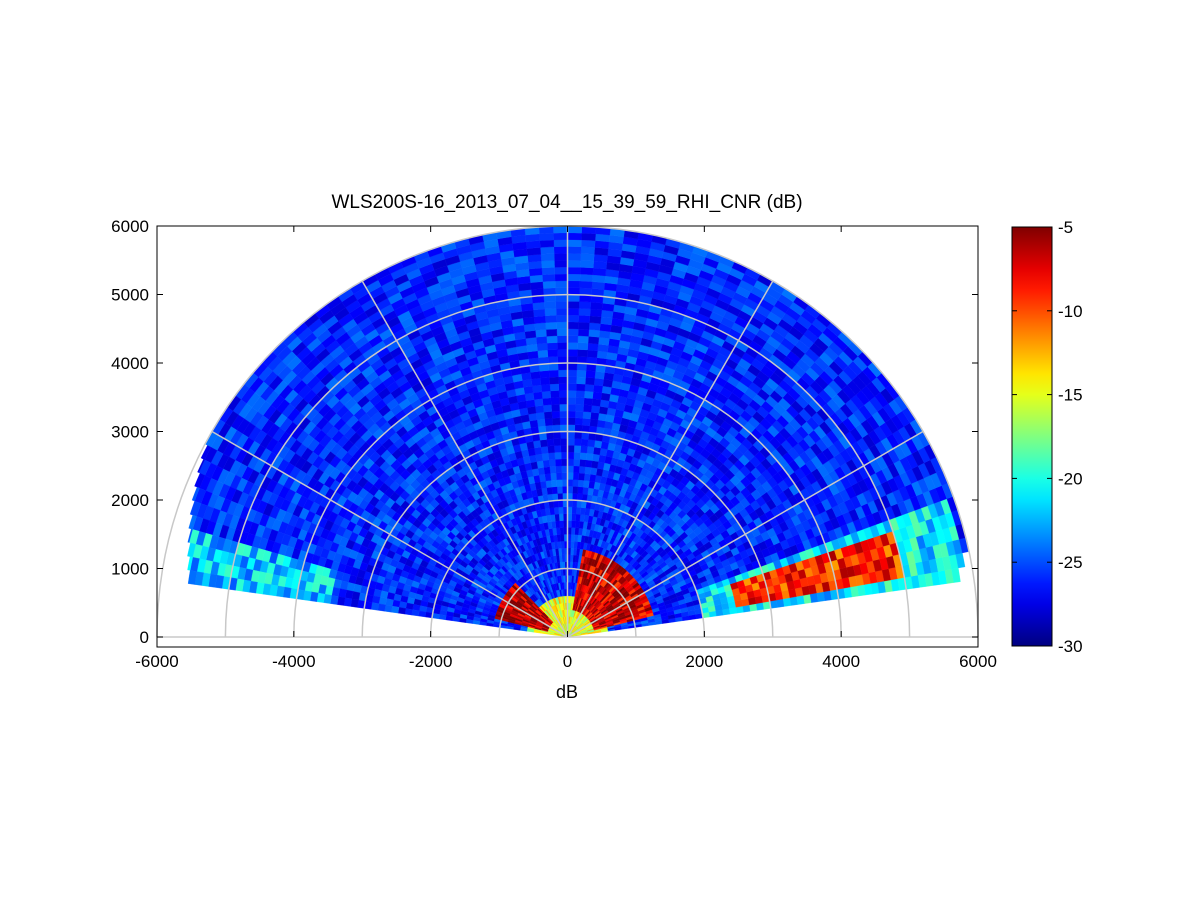 The height and width of the screenshot is (901, 1201). Describe the element at coordinates (1065, 227) in the screenshot. I see `colorbar-tick-label: -5` at that location.